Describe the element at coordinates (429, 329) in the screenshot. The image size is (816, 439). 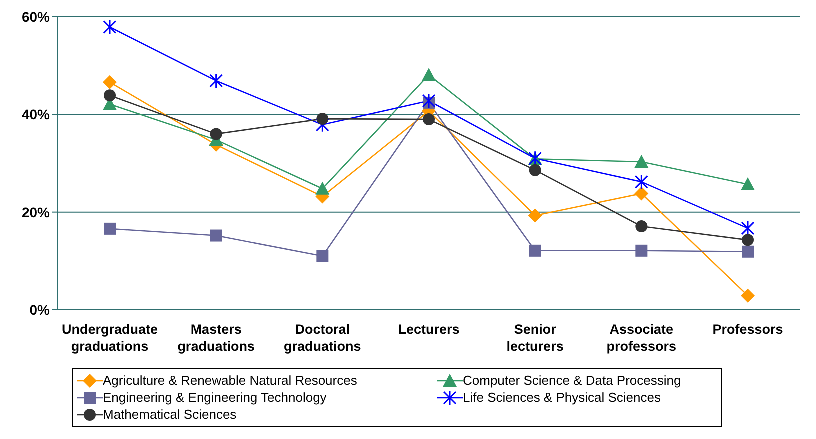
I see `x-tick-label: Lecturers` at that location.